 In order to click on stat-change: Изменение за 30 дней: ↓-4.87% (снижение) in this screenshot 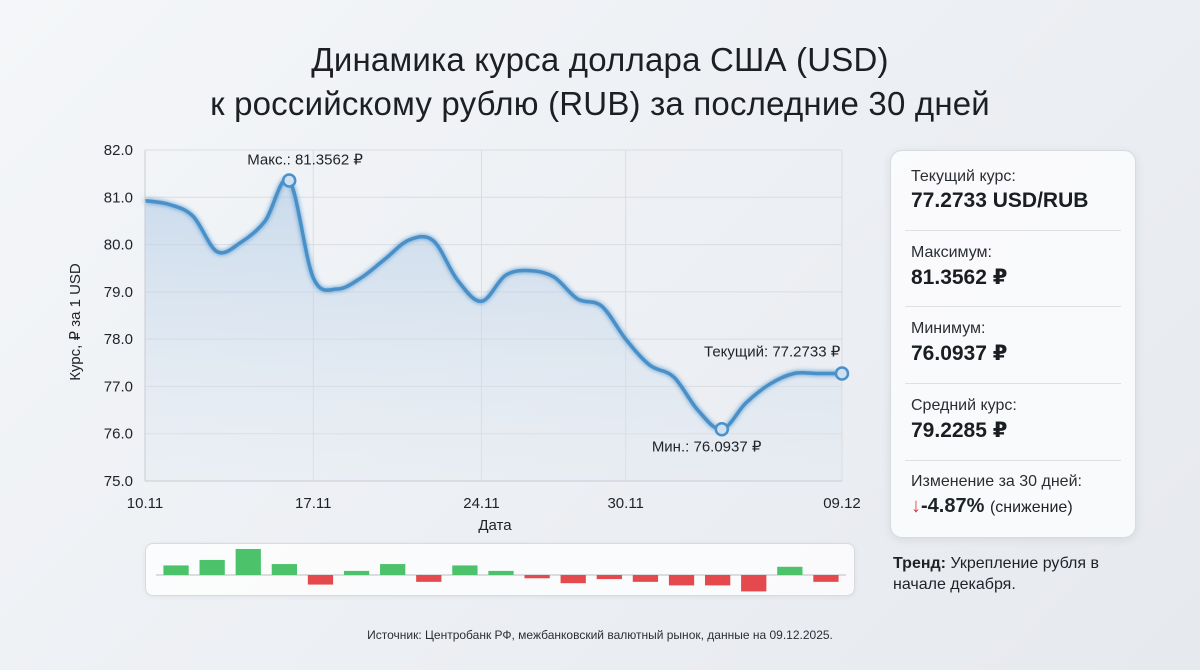, I will do `click(1016, 495)`.